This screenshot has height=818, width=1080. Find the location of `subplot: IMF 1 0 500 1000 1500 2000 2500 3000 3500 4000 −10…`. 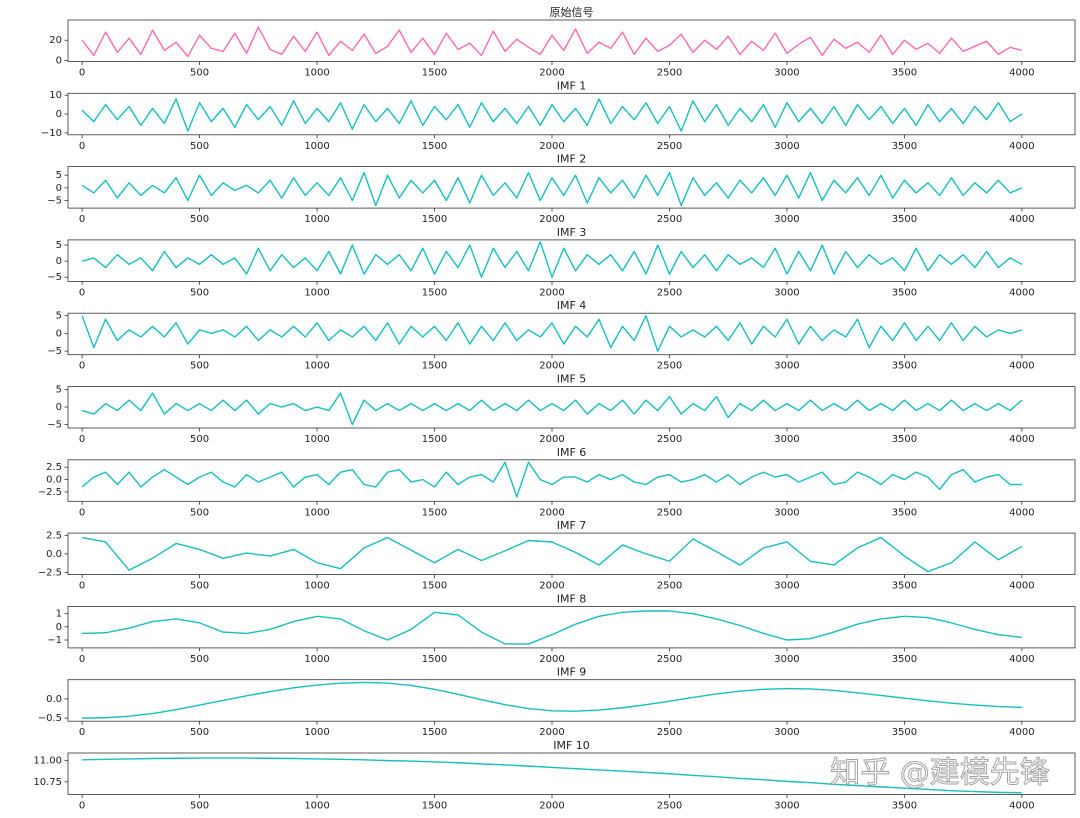

subplot: IMF 1 0 500 1000 1500 2000 2500 3000 3500 4000 −10… is located at coordinates (558, 115).